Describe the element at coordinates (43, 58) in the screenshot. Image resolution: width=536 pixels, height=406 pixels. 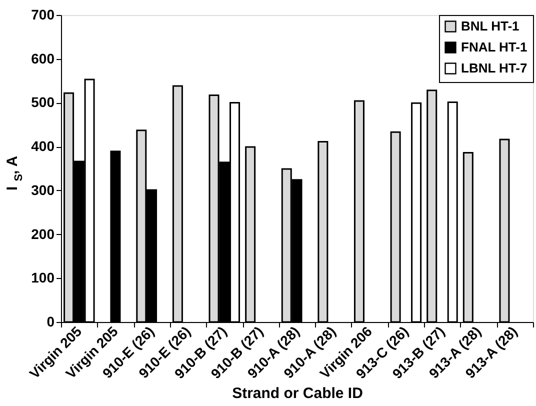
I see `y-tick-label: 600` at that location.